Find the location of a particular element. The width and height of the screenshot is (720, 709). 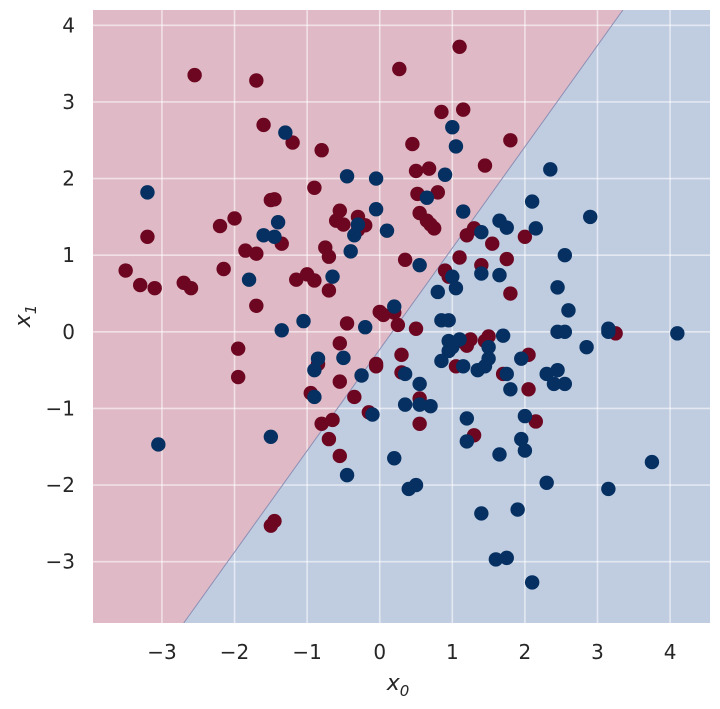

x-tick-label: 0 is located at coordinates (379, 652).